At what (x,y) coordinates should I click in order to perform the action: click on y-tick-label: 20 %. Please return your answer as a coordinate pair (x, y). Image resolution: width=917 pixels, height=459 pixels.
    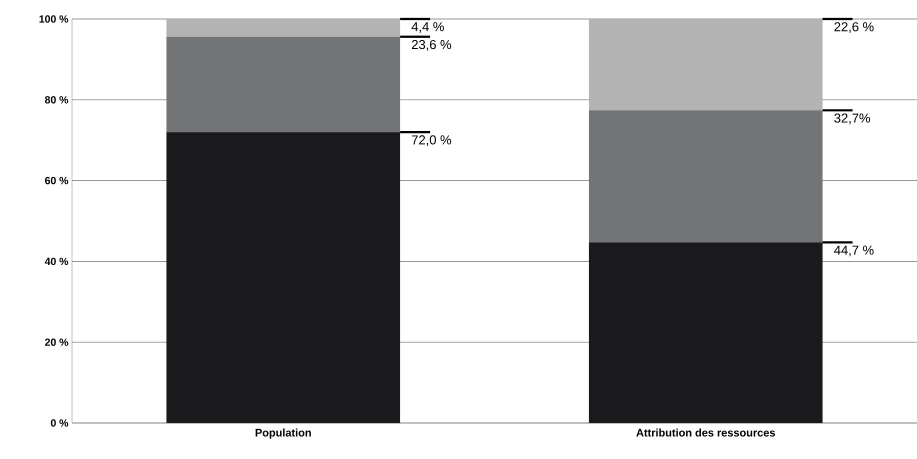
    Looking at the image, I should click on (56, 342).